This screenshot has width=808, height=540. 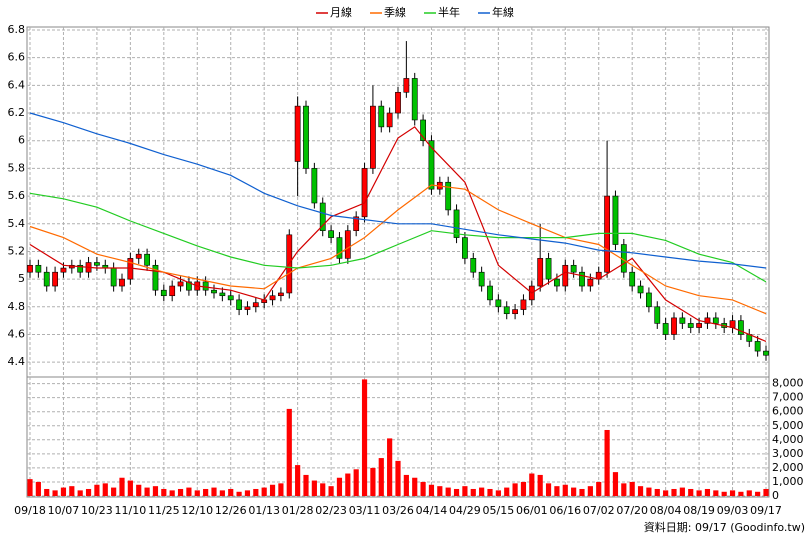 What do you see at coordinates (532, 510) in the screenshot?
I see `x-tick-label: 06/01` at bounding box center [532, 510].